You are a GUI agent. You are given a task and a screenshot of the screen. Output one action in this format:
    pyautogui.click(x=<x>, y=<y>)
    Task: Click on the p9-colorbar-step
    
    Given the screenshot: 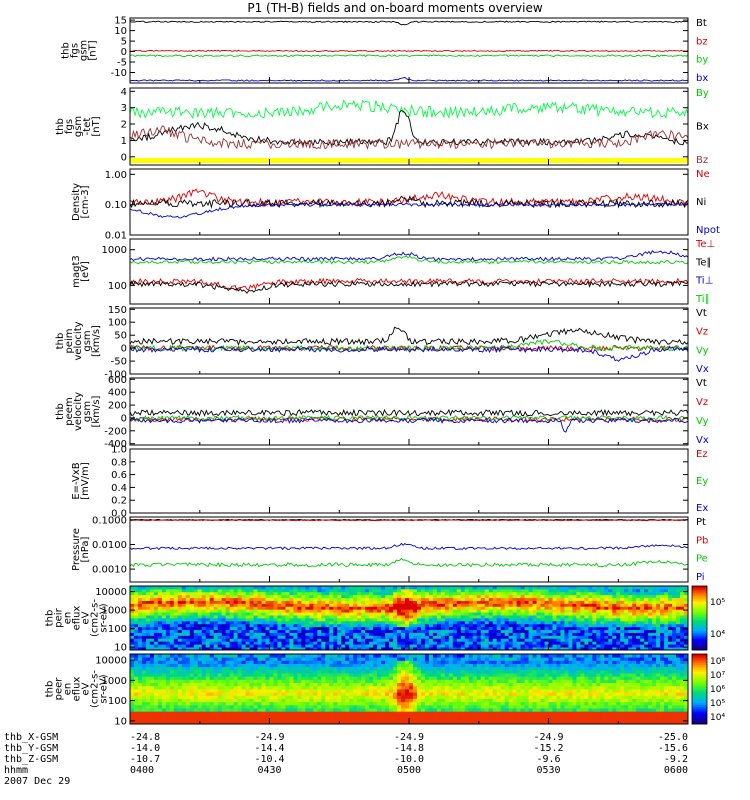 What is the action you would take?
    pyautogui.click(x=699, y=636)
    